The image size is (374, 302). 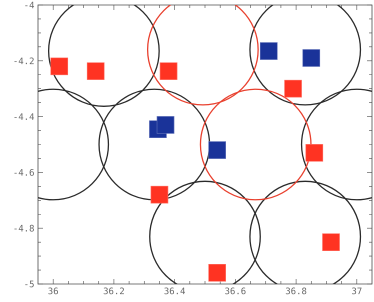 What do you see at coordinates (24, 60) in the screenshot?
I see `y-tick-label: -4.2` at bounding box center [24, 60].